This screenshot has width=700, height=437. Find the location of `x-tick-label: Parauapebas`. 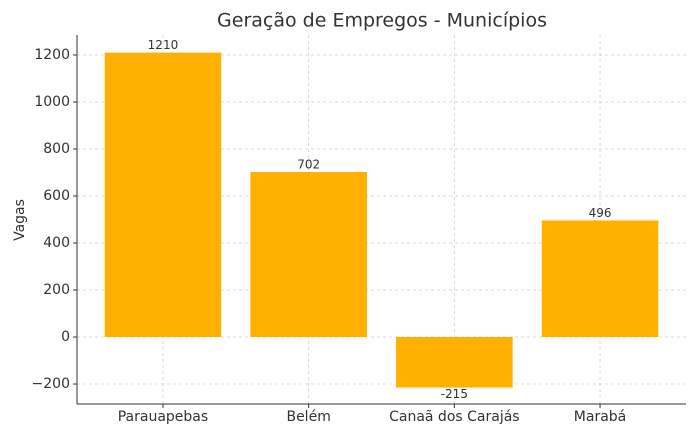

x-tick-label: Parauapebas is located at coordinates (163, 417).